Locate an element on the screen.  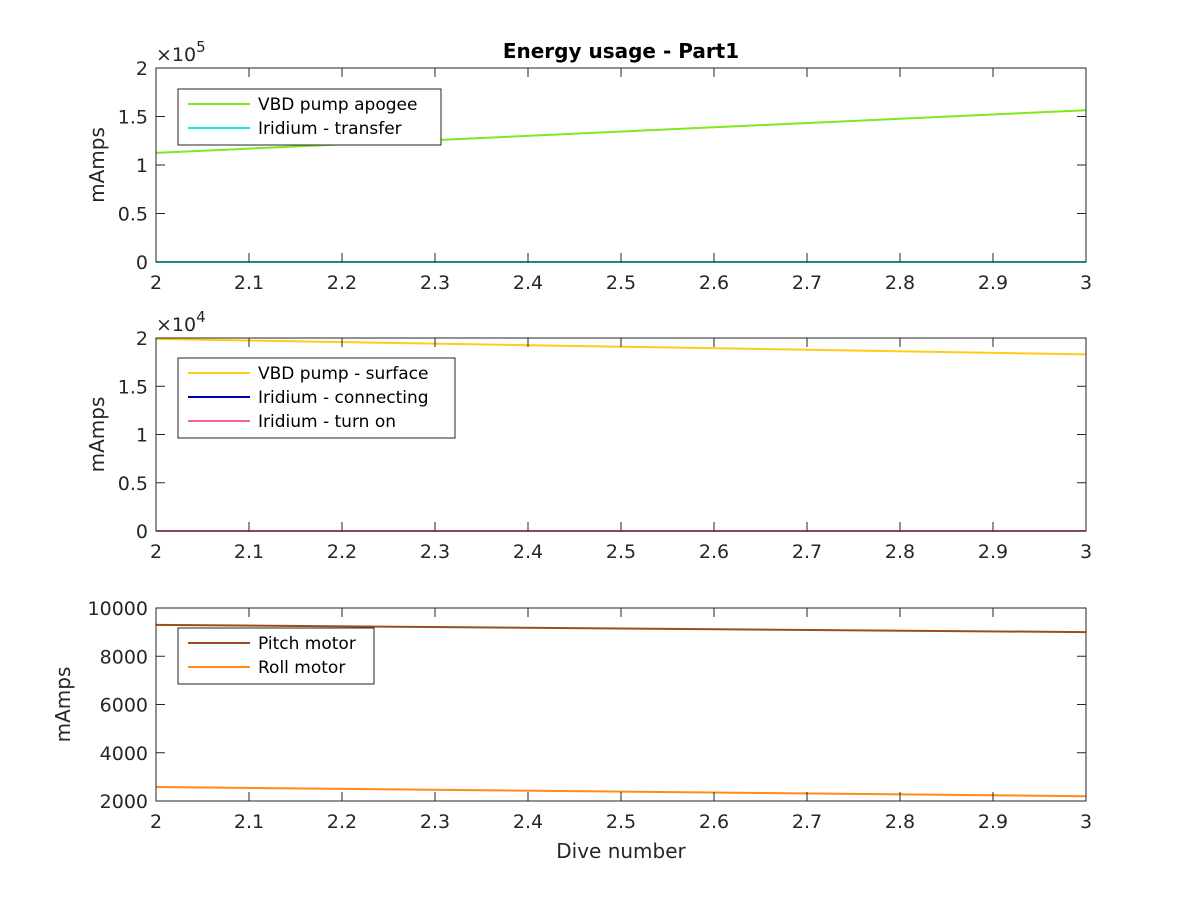
y-tick-label: 2000 is located at coordinates (124, 802).